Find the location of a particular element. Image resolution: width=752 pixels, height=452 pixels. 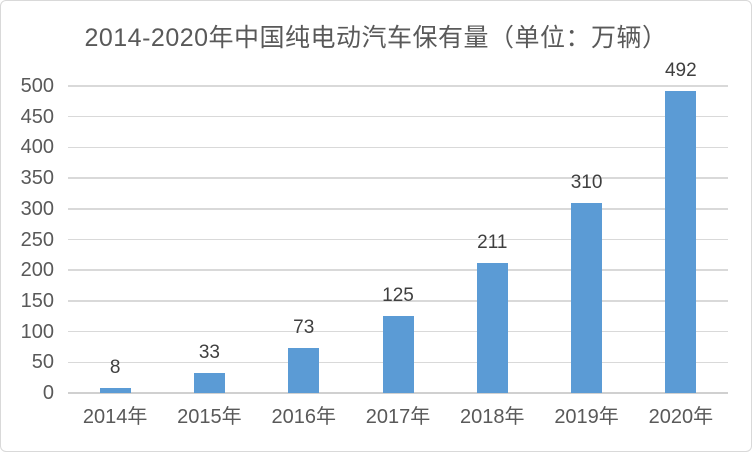

x-axis-category-label: 2014年 is located at coordinates (115, 417).